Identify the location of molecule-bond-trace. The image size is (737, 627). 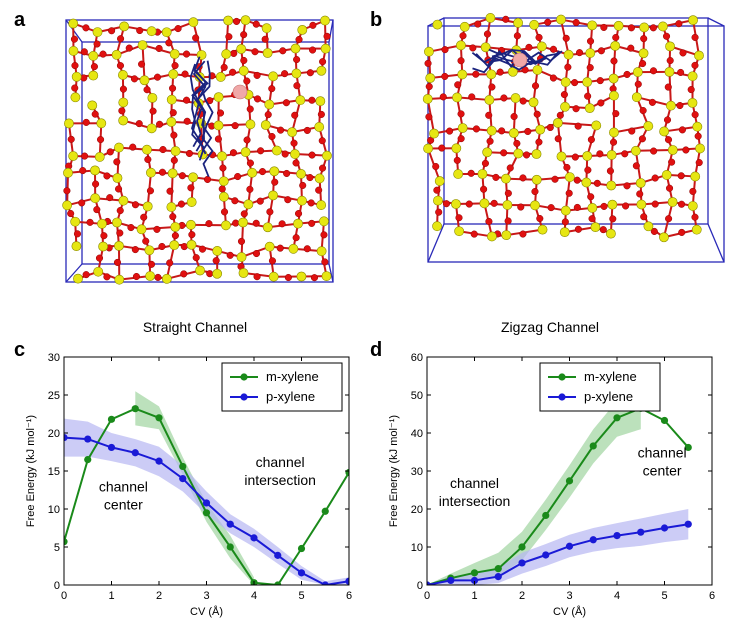
(204, 106).